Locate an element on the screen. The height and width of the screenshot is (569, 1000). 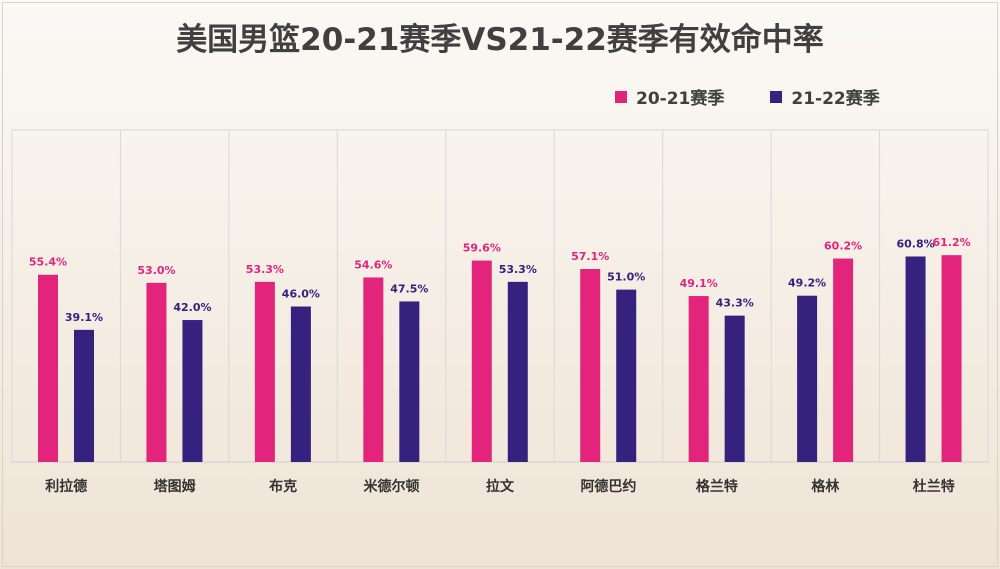
category-label: 利拉德 is located at coordinates (66, 486).